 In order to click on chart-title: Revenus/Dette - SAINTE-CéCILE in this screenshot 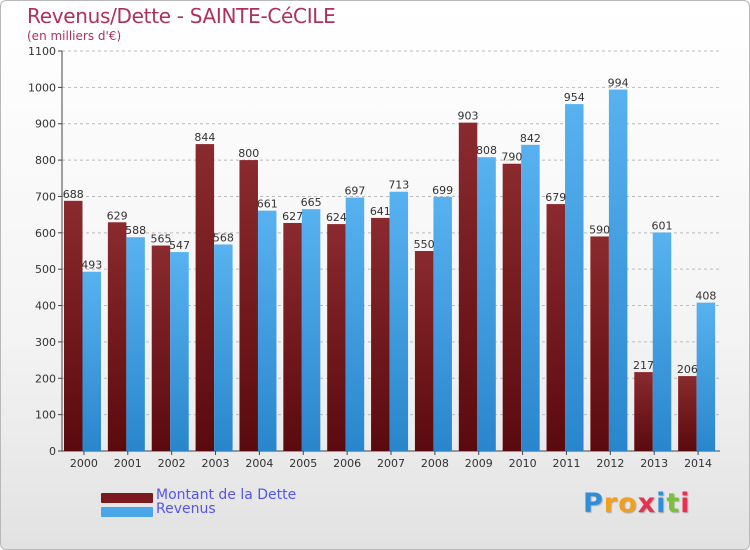, I will do `click(181, 16)`.